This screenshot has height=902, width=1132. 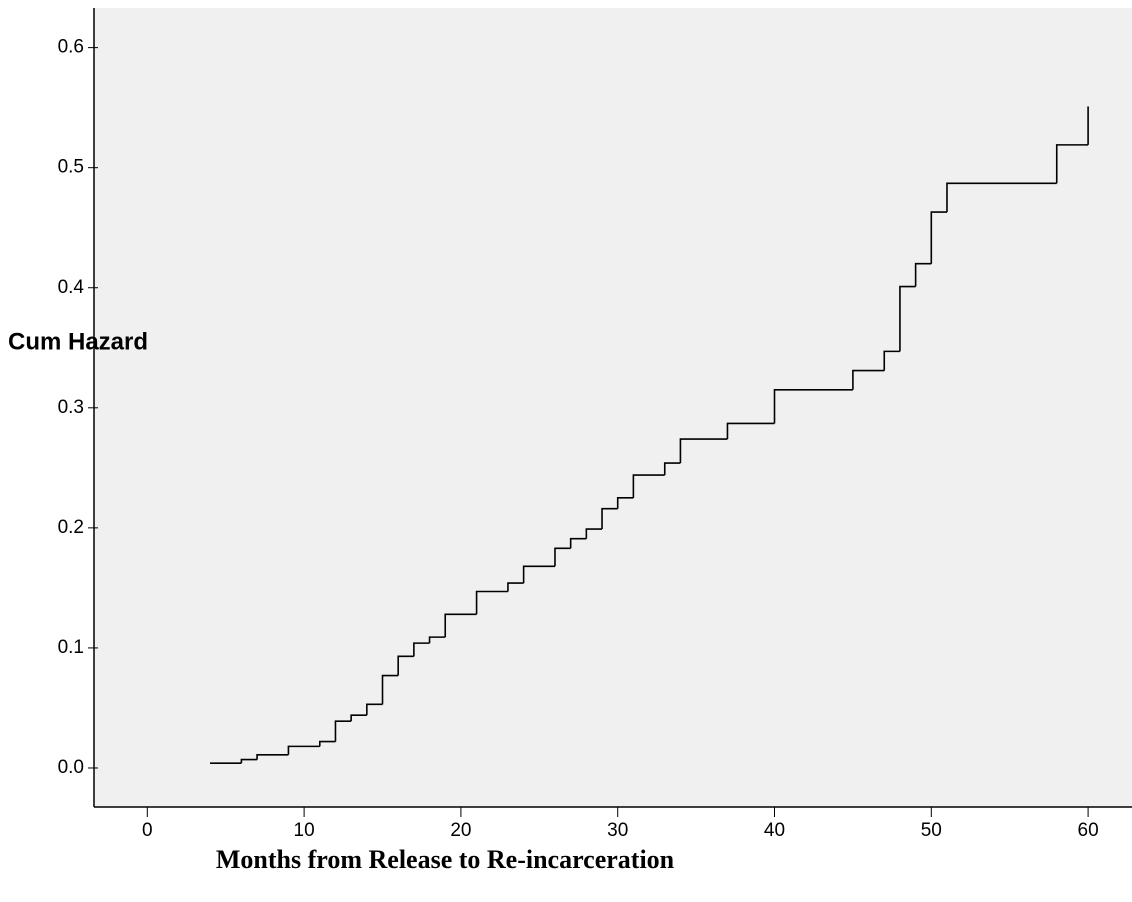 I want to click on y-tick-label: 0.1, so click(x=71, y=647).